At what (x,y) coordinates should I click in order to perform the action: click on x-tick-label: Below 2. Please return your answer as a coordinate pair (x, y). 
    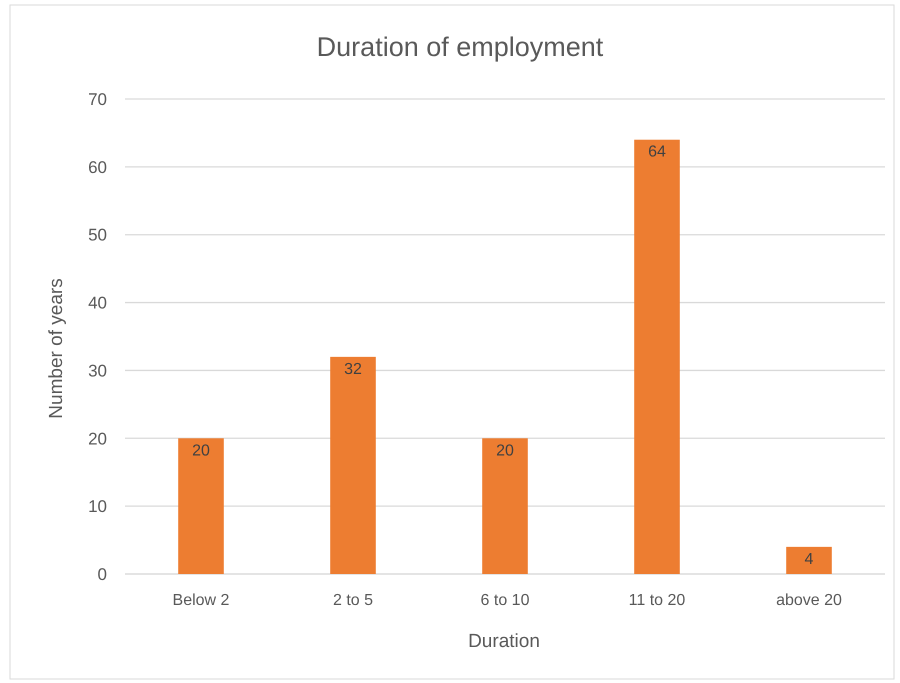
    Looking at the image, I should click on (201, 600).